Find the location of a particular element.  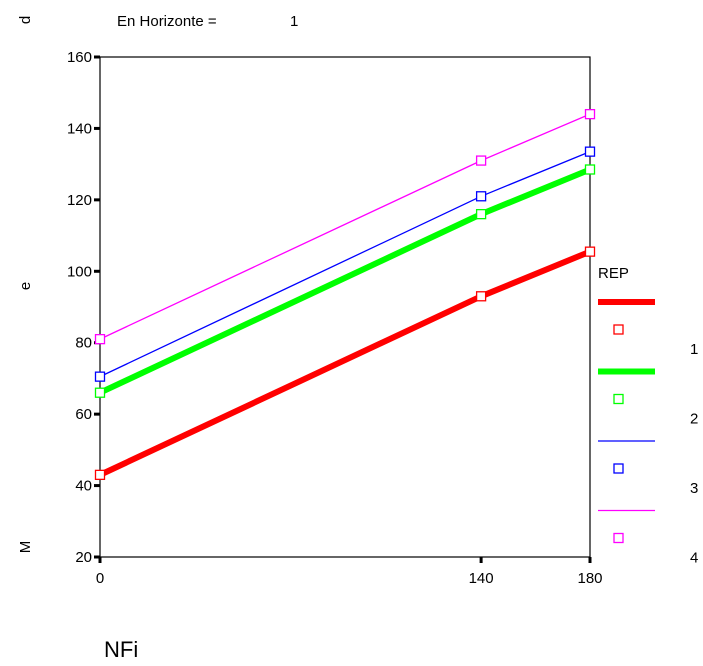

y-tick-label: 140 is located at coordinates (79, 128).